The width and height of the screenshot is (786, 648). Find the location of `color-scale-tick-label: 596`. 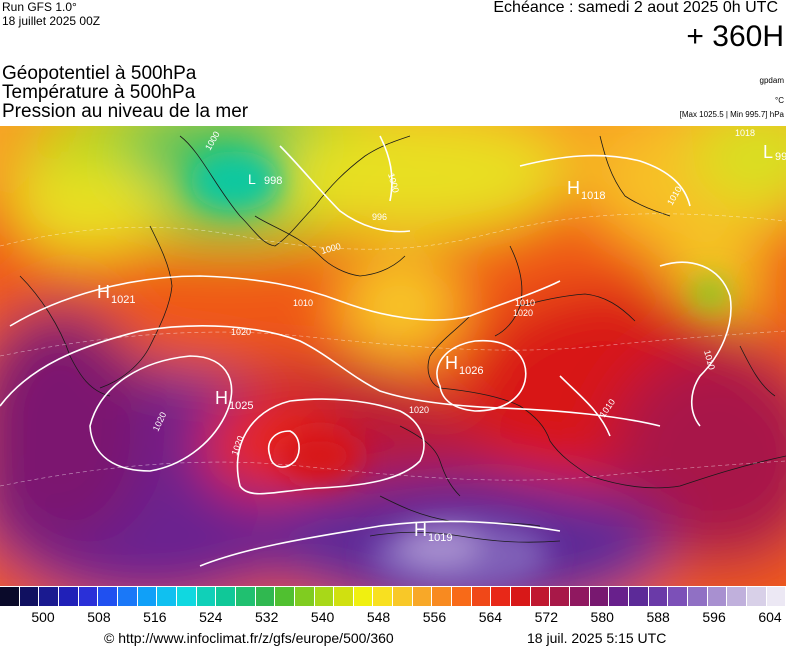

color-scale-tick-label: 596 is located at coordinates (714, 617).